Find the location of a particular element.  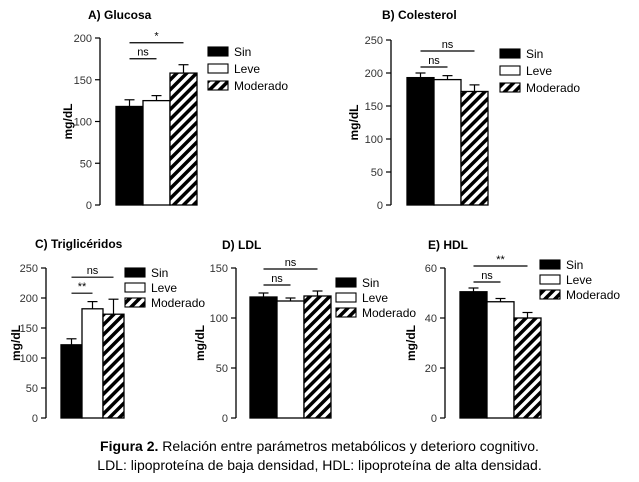

chart-title: D) LDL is located at coordinates (241, 245).